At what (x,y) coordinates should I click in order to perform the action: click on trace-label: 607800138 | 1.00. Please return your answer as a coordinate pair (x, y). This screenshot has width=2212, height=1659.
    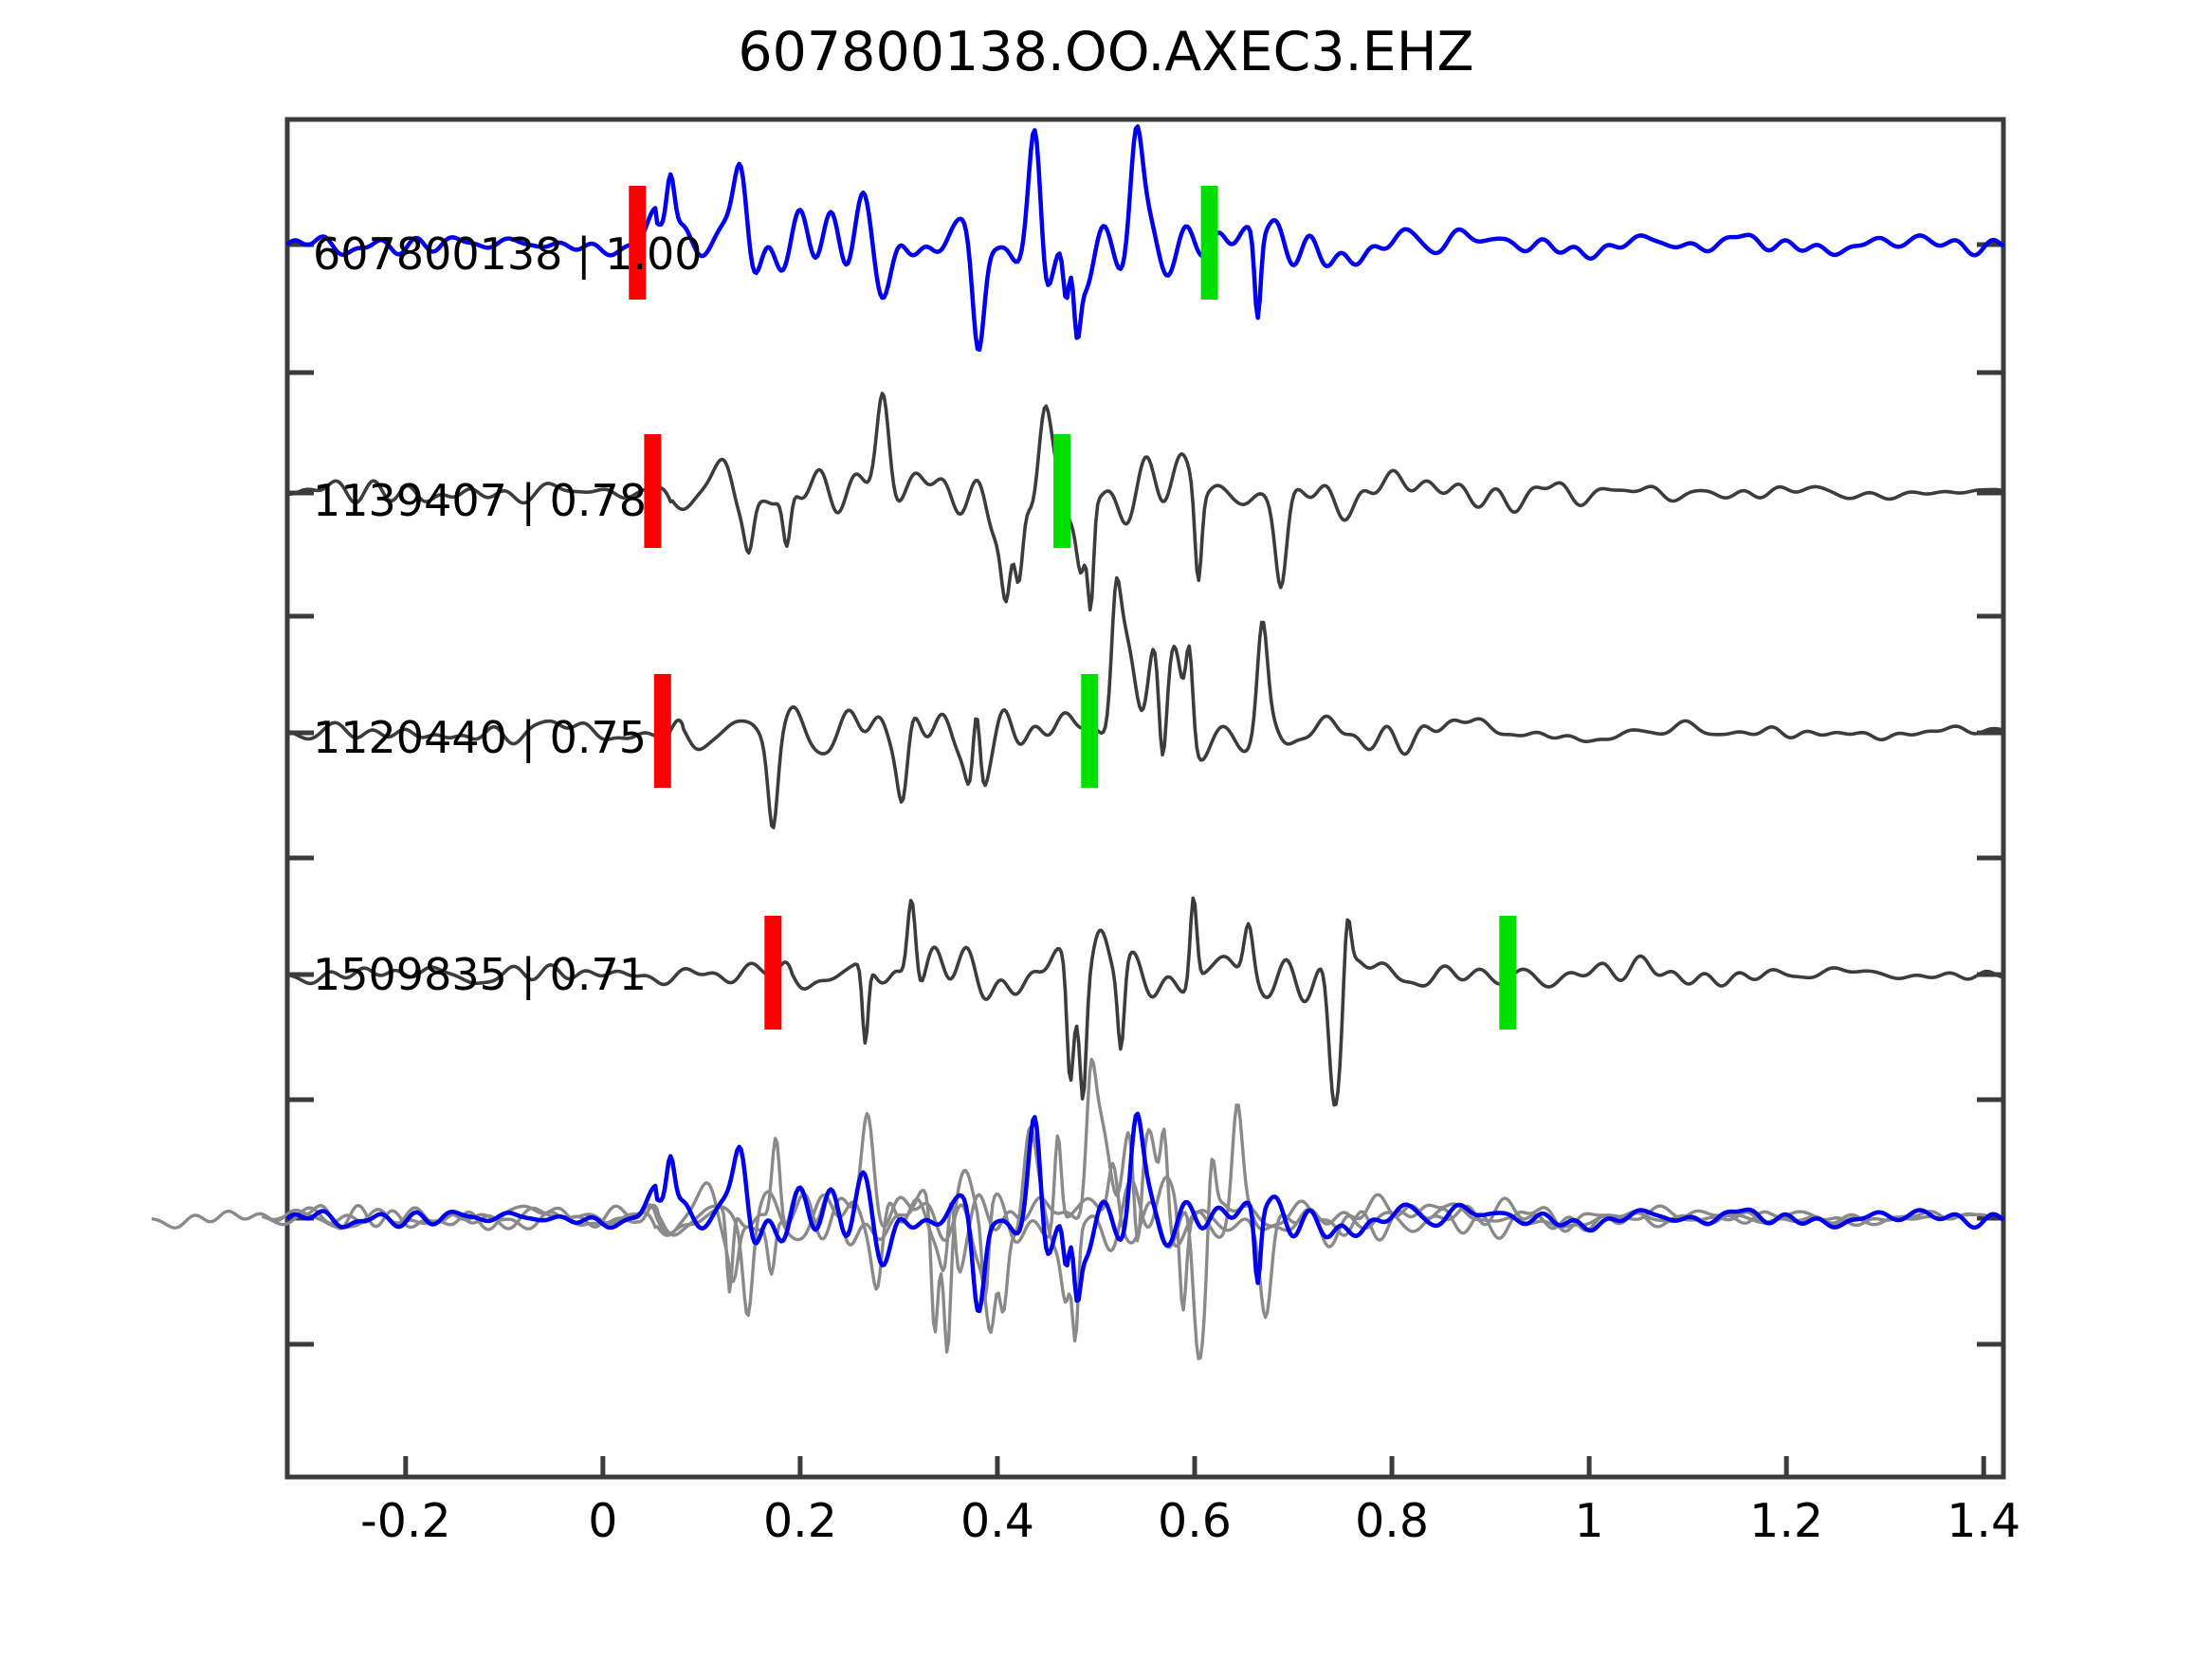
    Looking at the image, I should click on (508, 254).